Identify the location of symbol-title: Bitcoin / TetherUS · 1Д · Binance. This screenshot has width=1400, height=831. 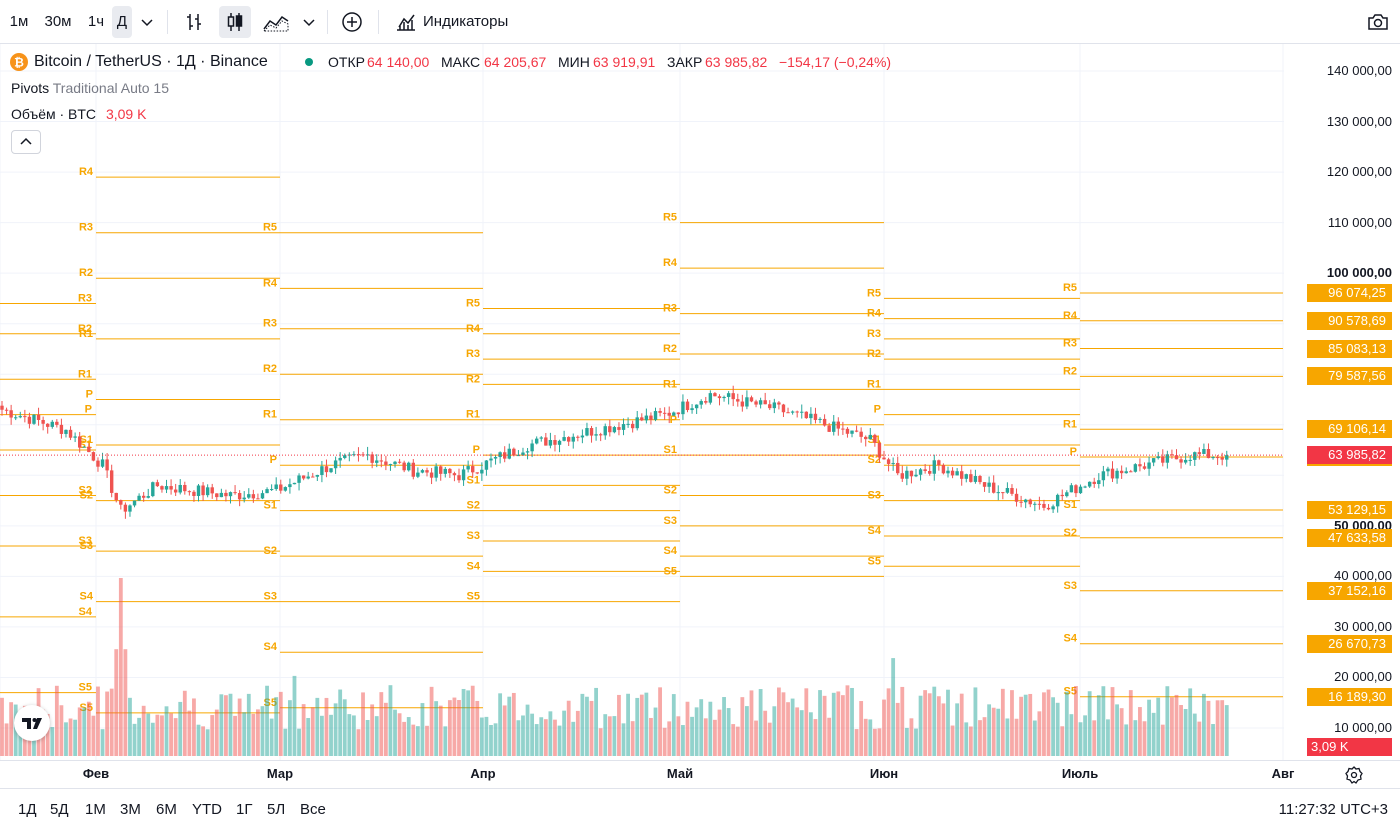
(151, 61).